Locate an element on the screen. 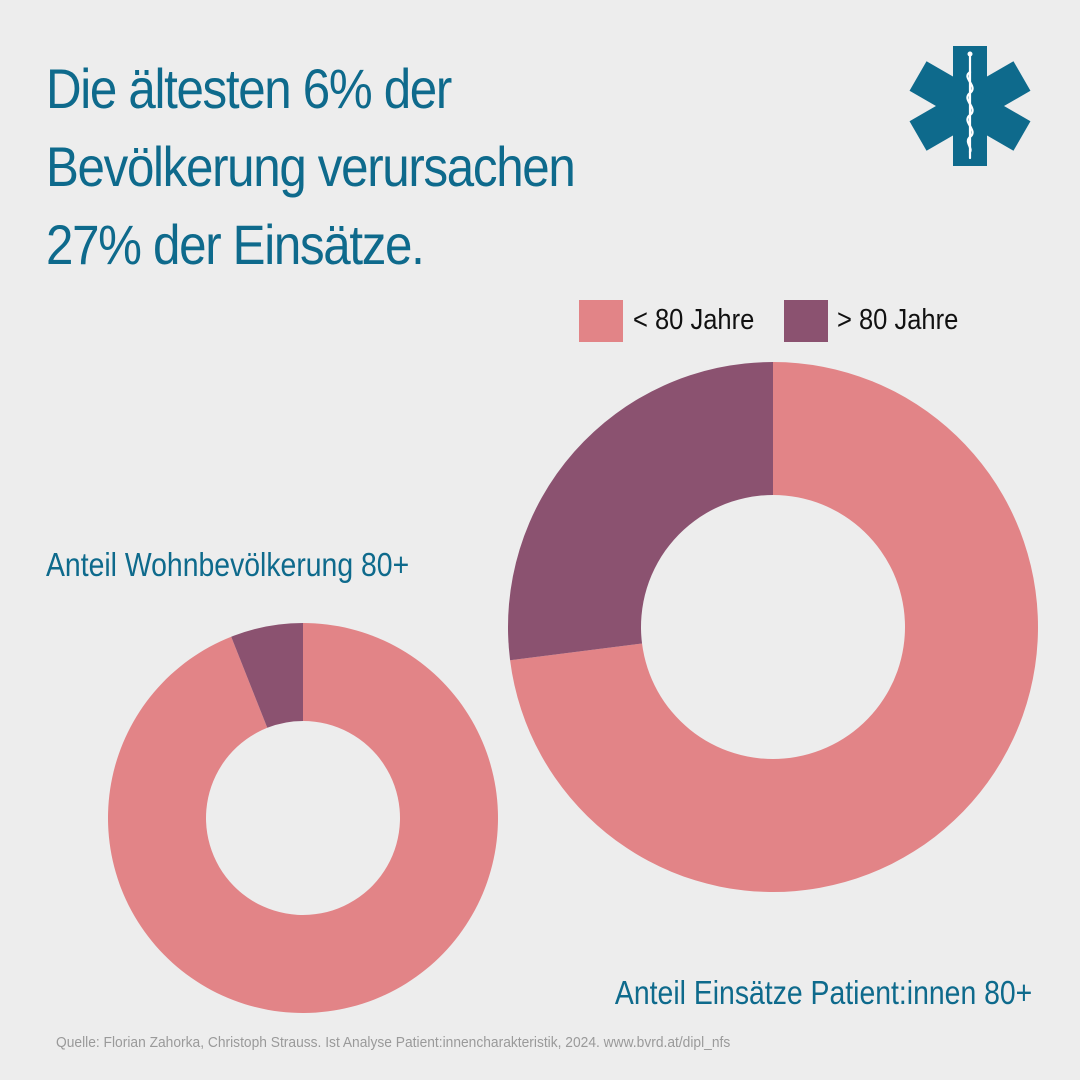 Image resolution: width=1080 pixels, height=1080 pixels. star-of-life-icon is located at coordinates (970, 106).